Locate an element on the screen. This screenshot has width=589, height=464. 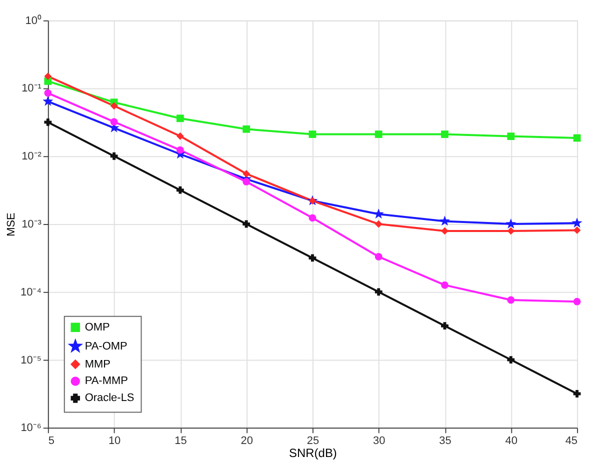
x-tick-label: 45 is located at coordinates (571, 441).